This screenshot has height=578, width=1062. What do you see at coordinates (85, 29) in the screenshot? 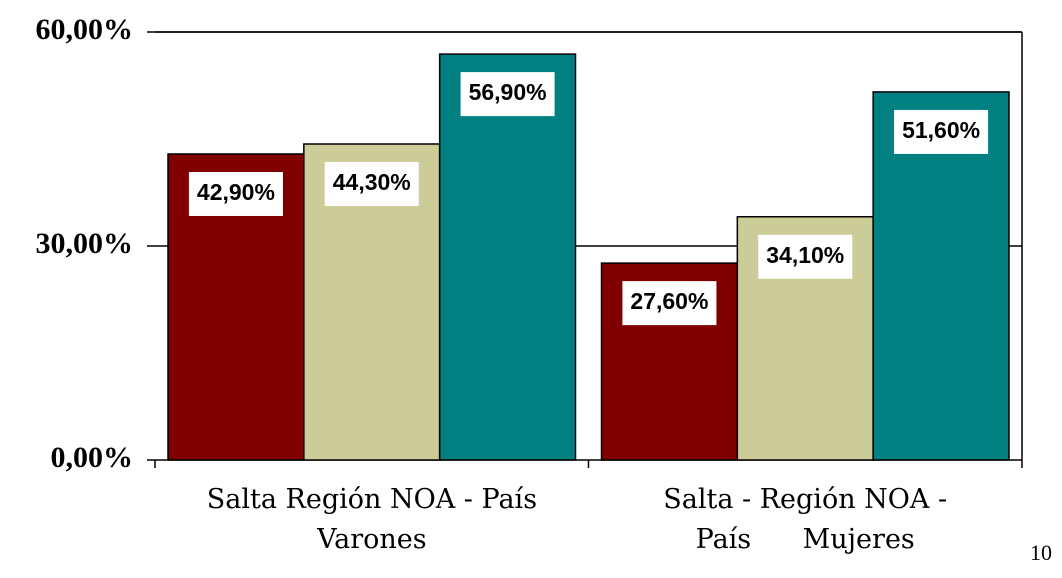
I see `y-tick-label: 60,00%` at bounding box center [85, 29].